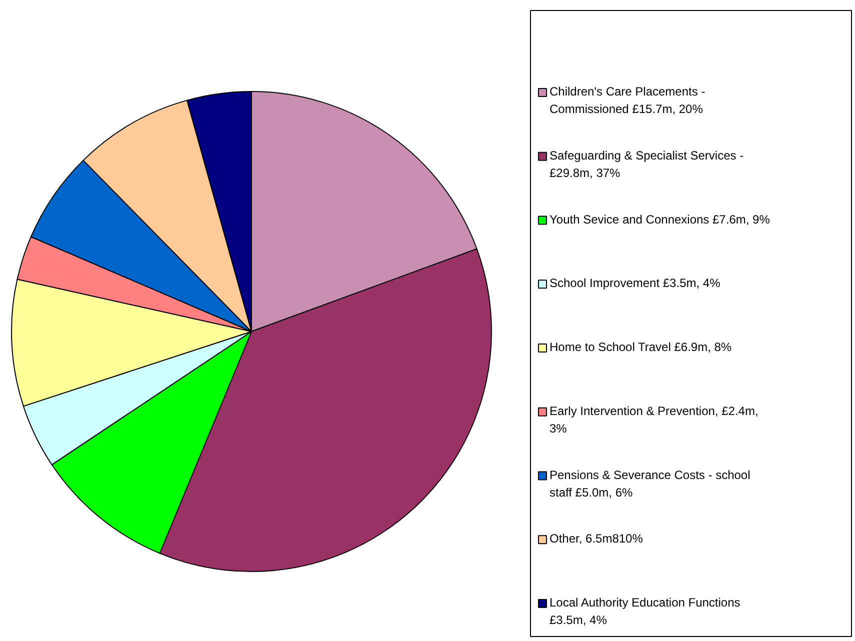  I want to click on legend-label: Safeguarding & Specialist Services - £29.8m, 37%, so click(647, 164).